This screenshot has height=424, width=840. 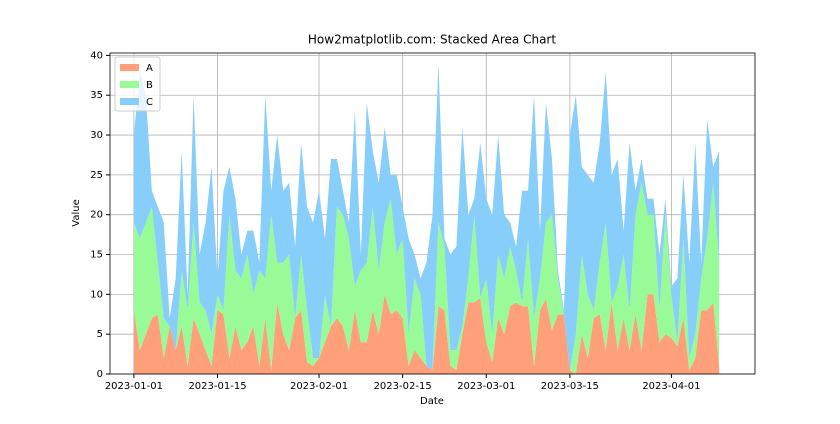 What do you see at coordinates (319, 386) in the screenshot?
I see `x-tick-label: 2023-02-01` at bounding box center [319, 386].